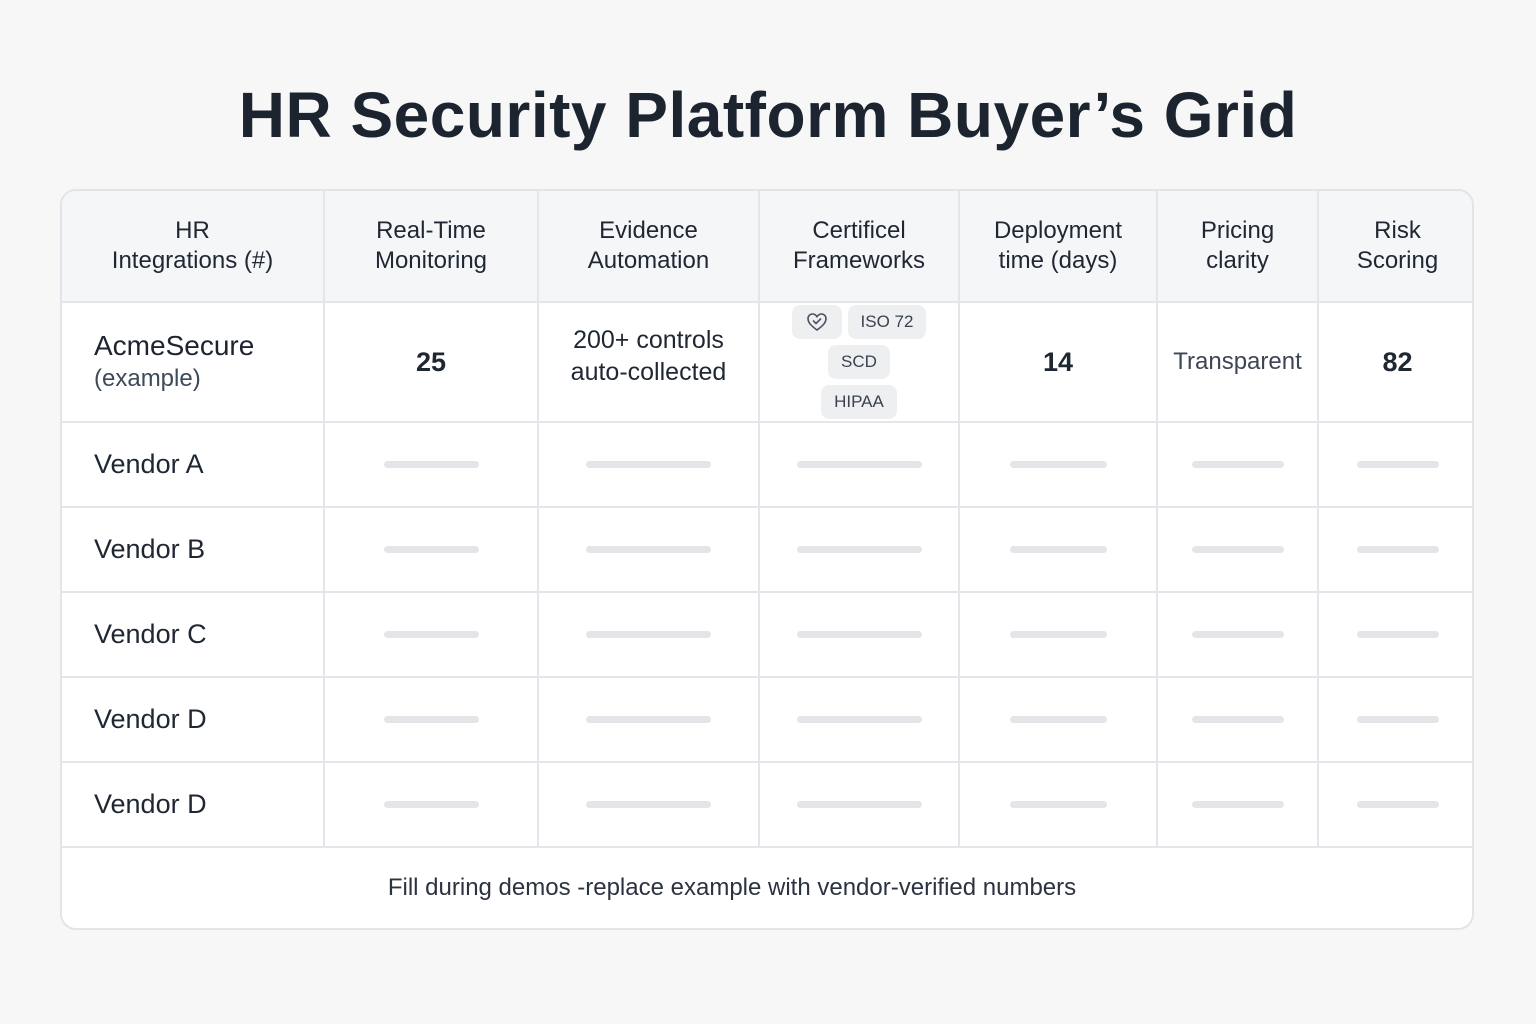  Describe the element at coordinates (768, 115) in the screenshot. I see `page-title: HR Security Platform Buyer’s Grid` at that location.